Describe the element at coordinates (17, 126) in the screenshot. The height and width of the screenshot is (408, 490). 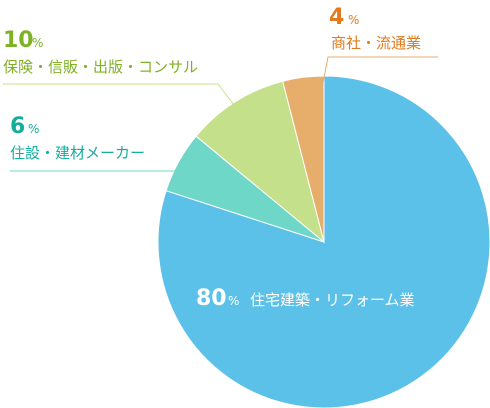
I see `label-maker-value: 6` at that location.